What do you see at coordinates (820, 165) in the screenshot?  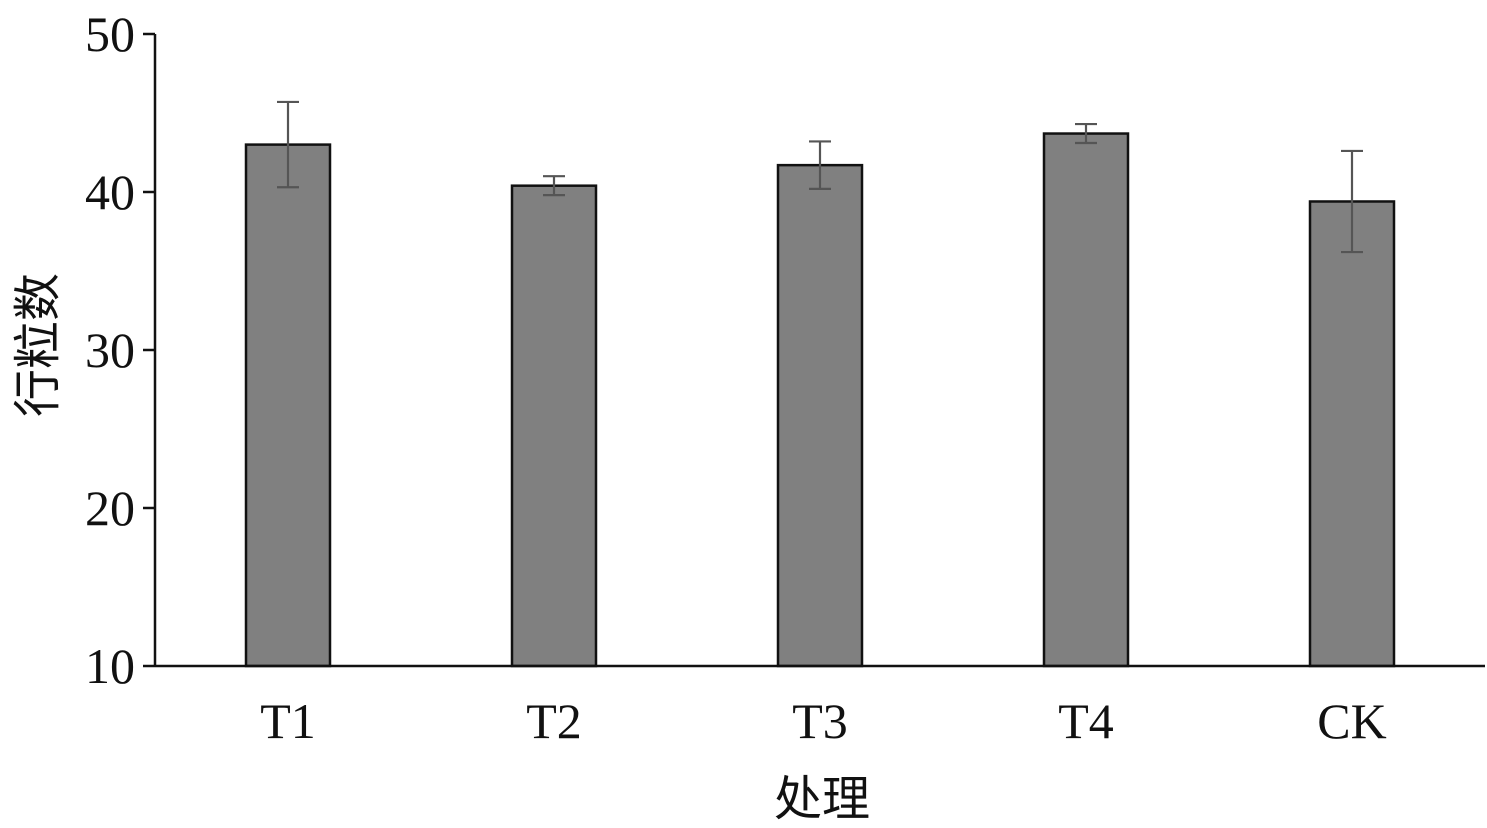 I see `error-bar-t3` at bounding box center [820, 165].